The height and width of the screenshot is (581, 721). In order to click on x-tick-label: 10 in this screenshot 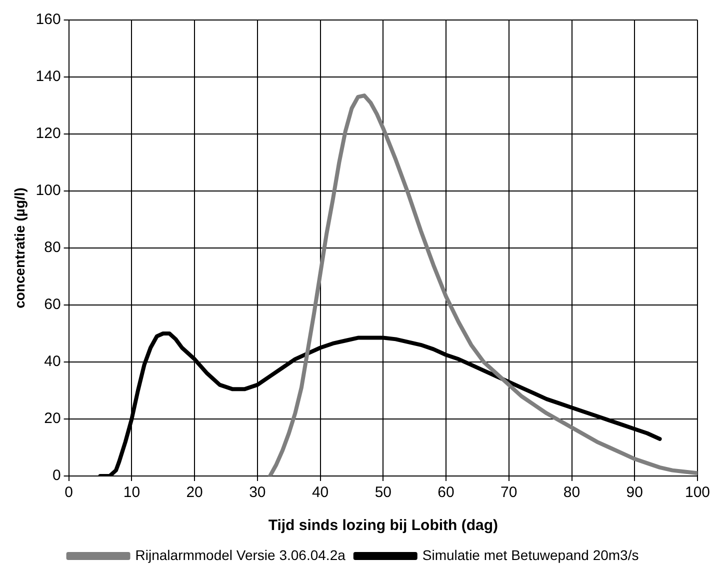, I will do `click(131, 493)`.